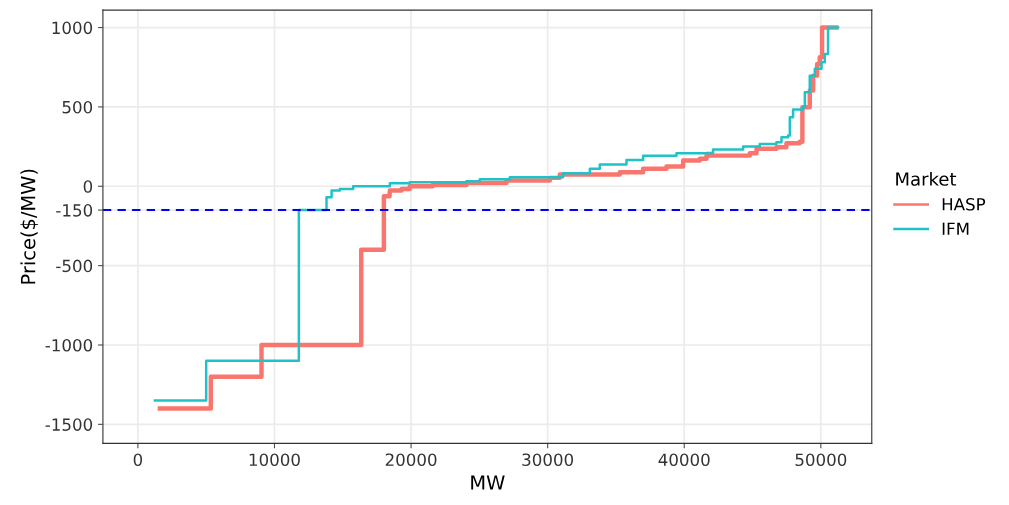 This screenshot has height=505, width=1009. Describe the element at coordinates (74, 266) in the screenshot. I see `y-tick-label: -500` at that location.